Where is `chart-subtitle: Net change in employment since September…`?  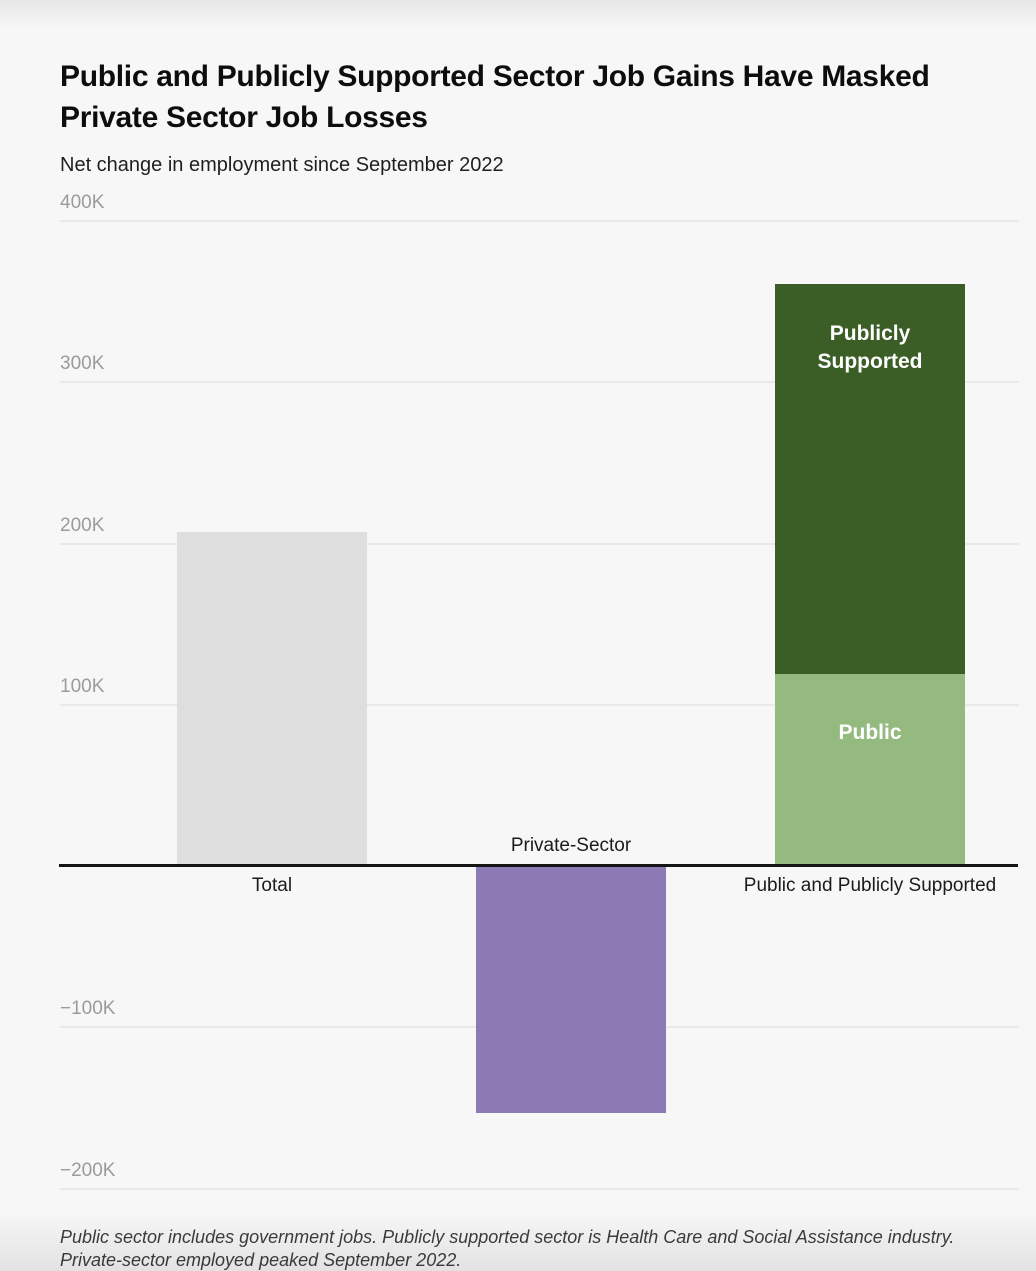
chart-subtitle: Net change in employment since September… is located at coordinates (282, 165).